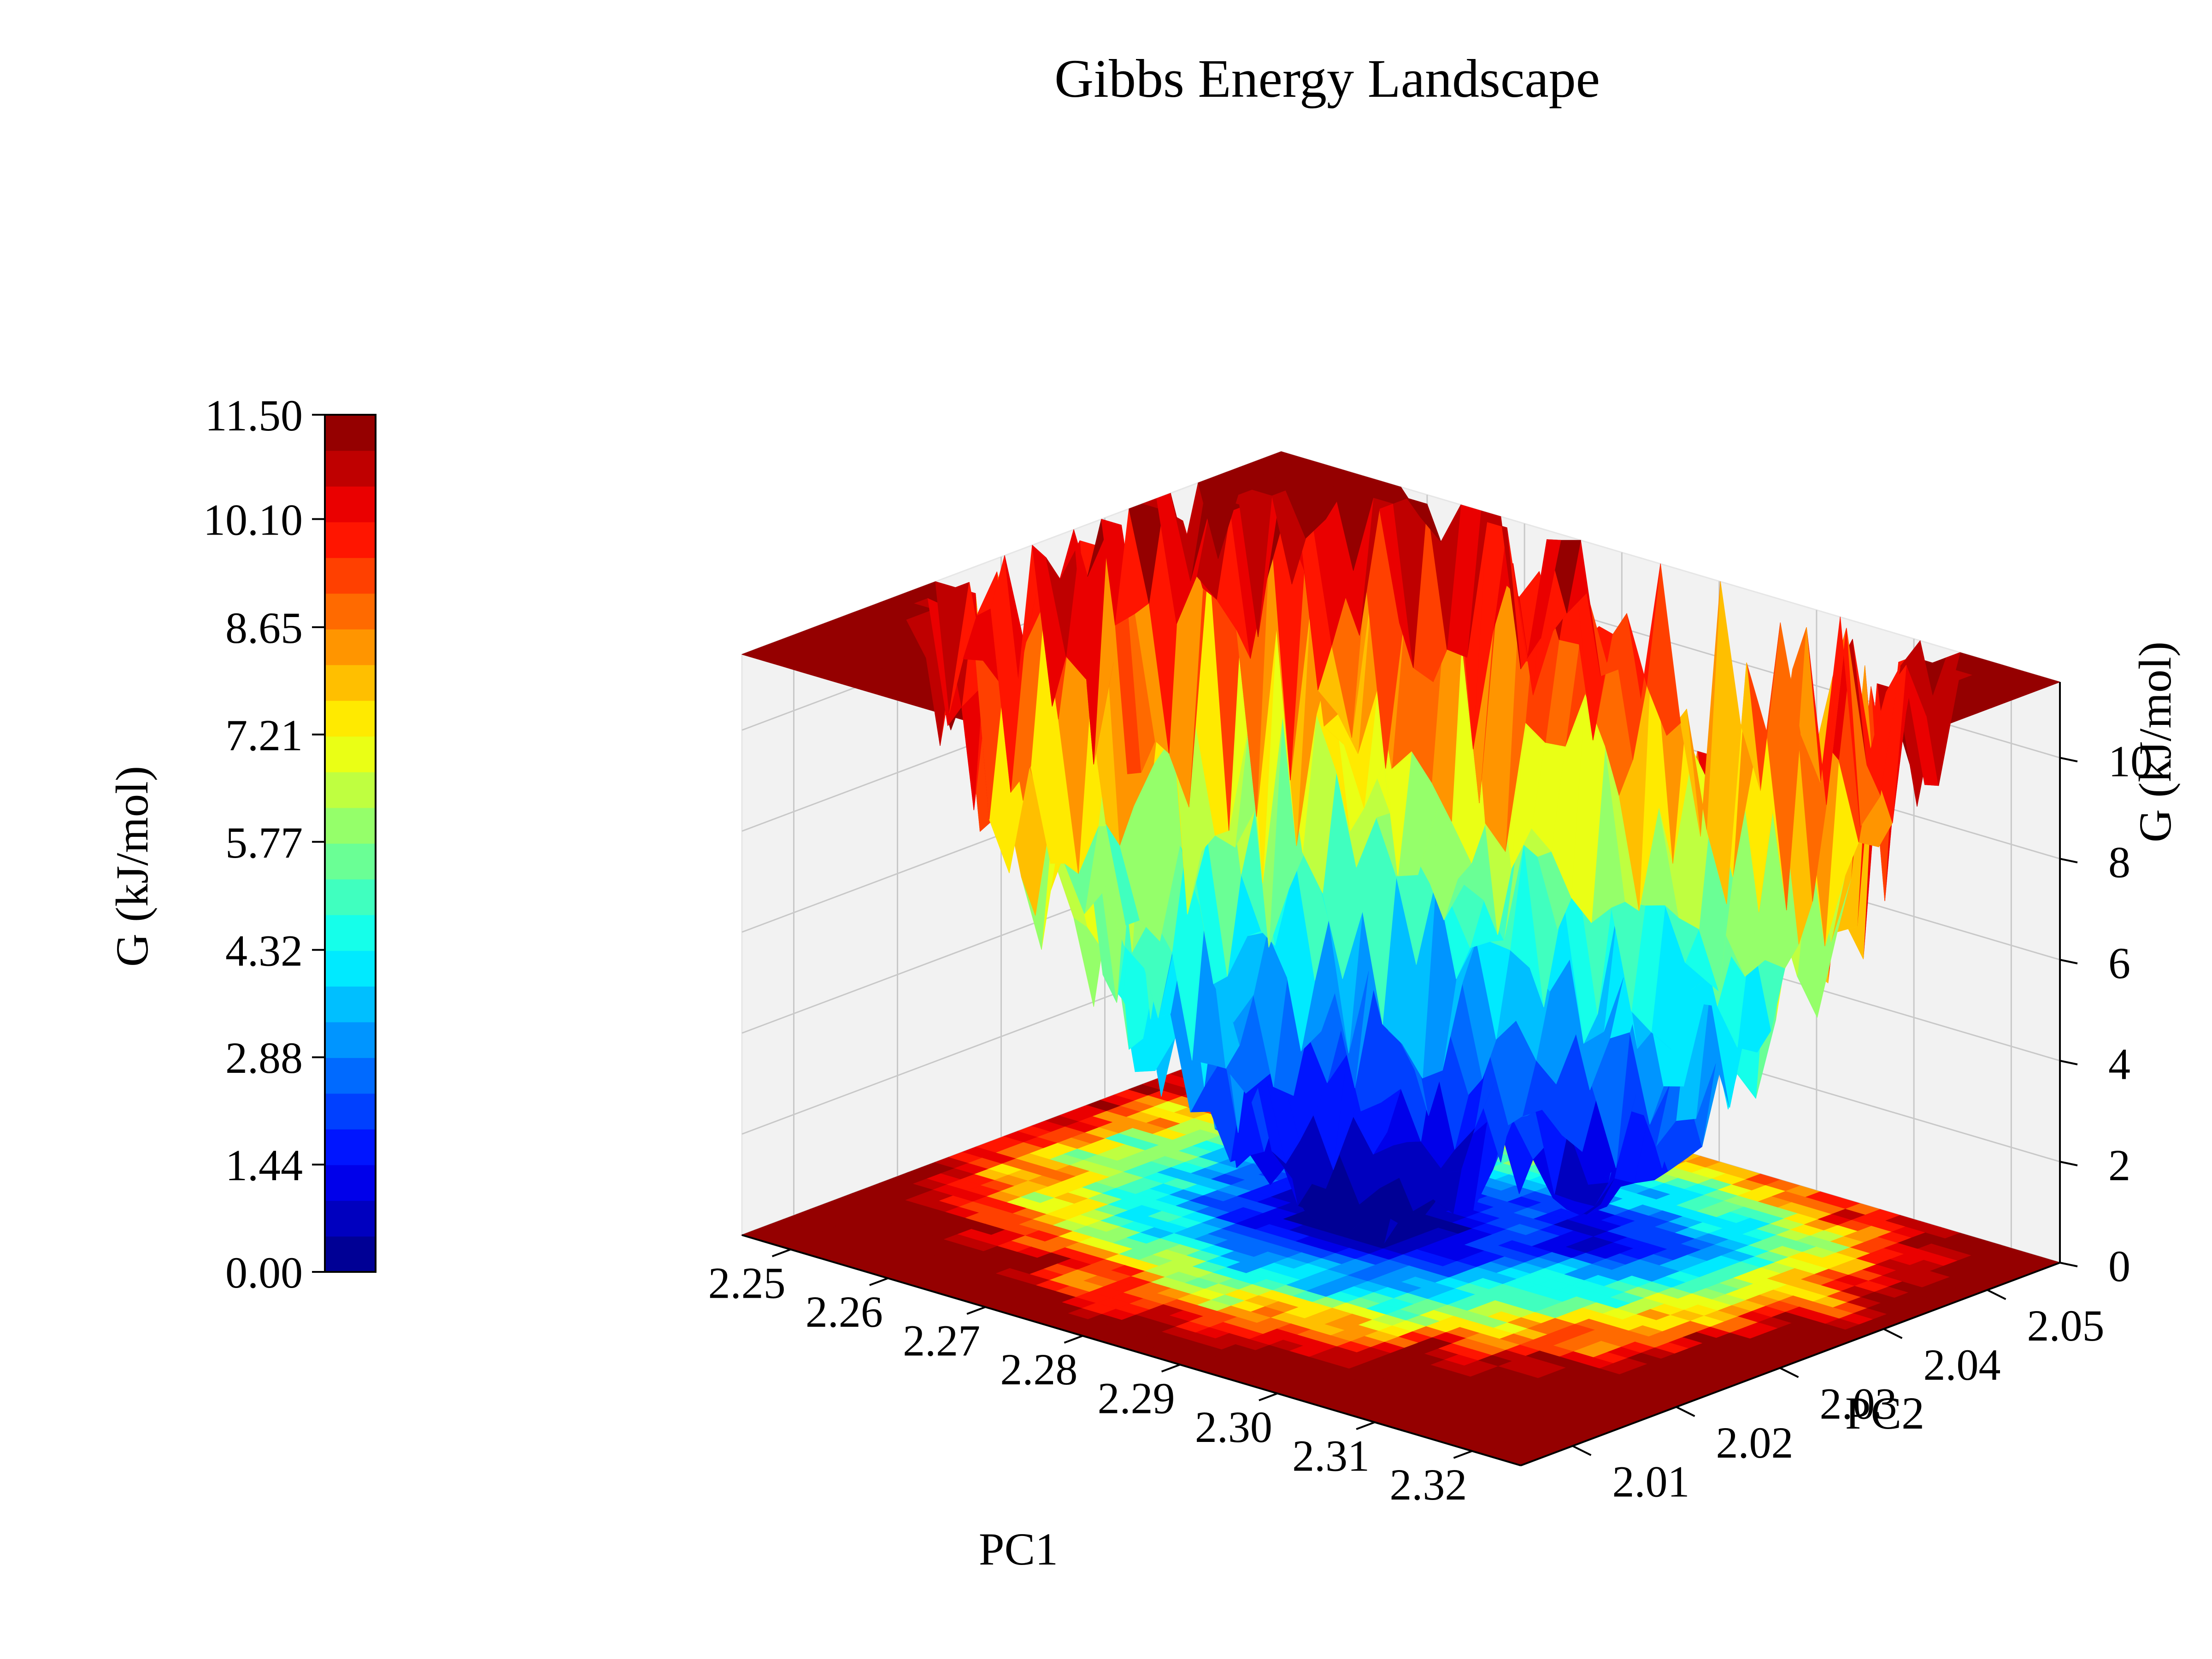  I want to click on pc2-tick-label: 2.04, so click(1962, 1364).